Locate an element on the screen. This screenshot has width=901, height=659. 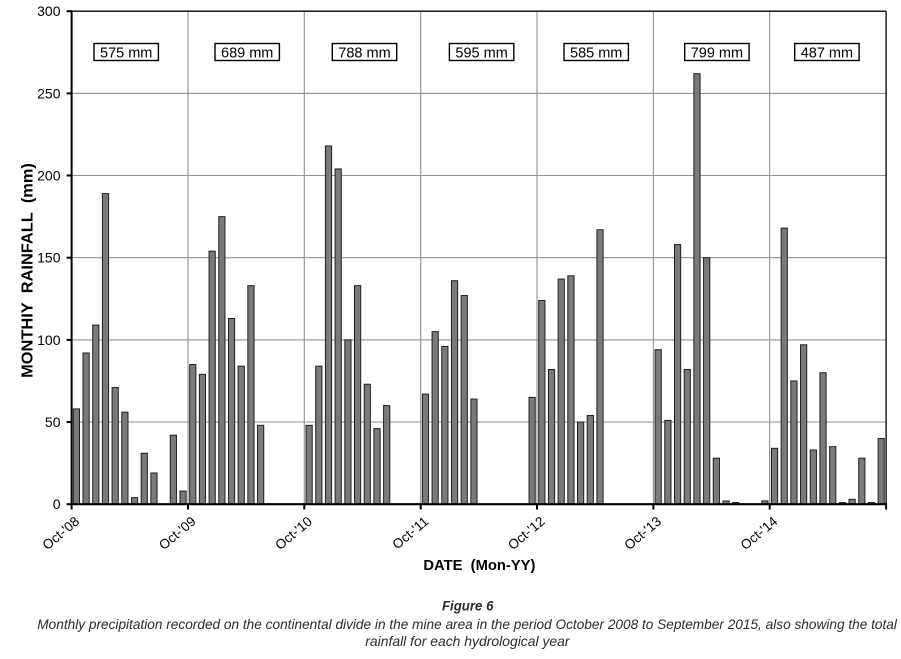
svg-text: MONTHIY RAINFALL (mm) is located at coordinates (28, 270).